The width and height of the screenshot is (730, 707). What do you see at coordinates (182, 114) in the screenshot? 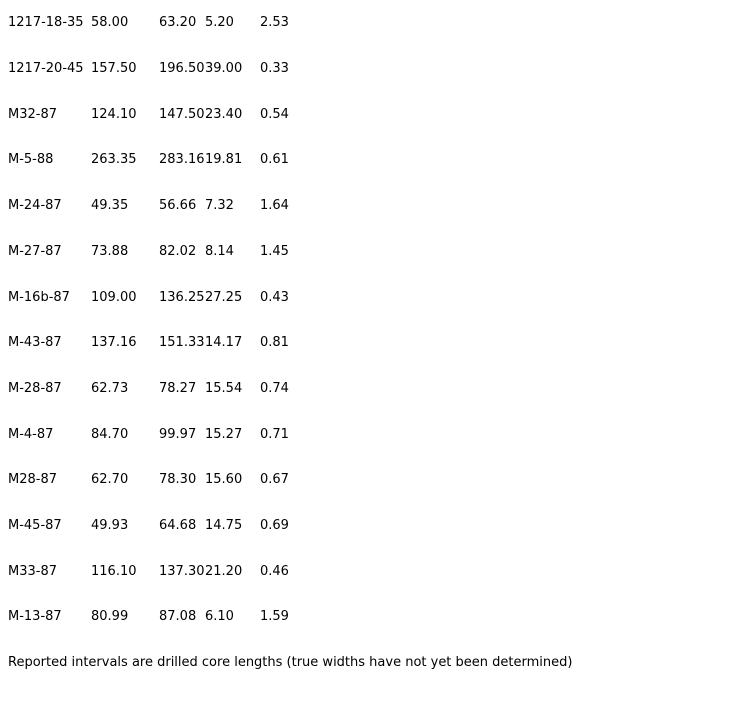
I see `to-depth-cell: 147.50` at bounding box center [182, 114].